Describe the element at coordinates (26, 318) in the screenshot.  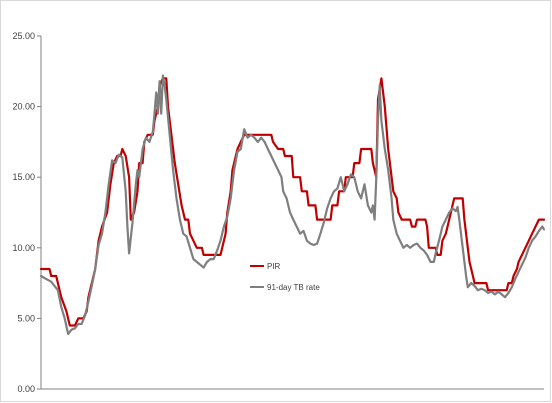
I see `y-tick-label: 5.00` at that location.